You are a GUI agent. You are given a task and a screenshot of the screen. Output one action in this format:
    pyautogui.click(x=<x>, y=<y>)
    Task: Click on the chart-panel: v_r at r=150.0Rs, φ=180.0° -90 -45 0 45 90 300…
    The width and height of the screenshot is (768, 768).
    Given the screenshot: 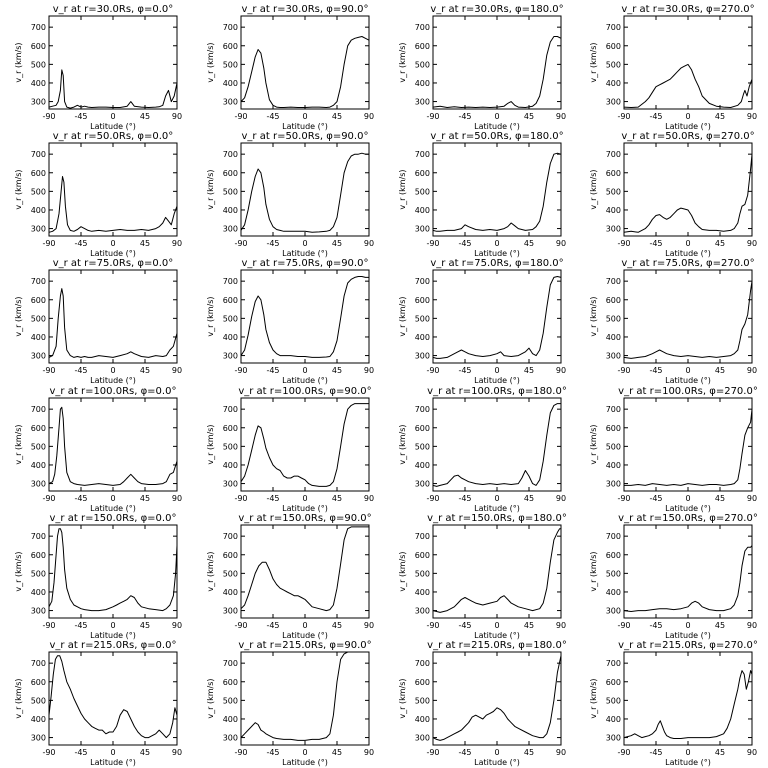 What is the action you would take?
    pyautogui.click(x=482, y=576)
    